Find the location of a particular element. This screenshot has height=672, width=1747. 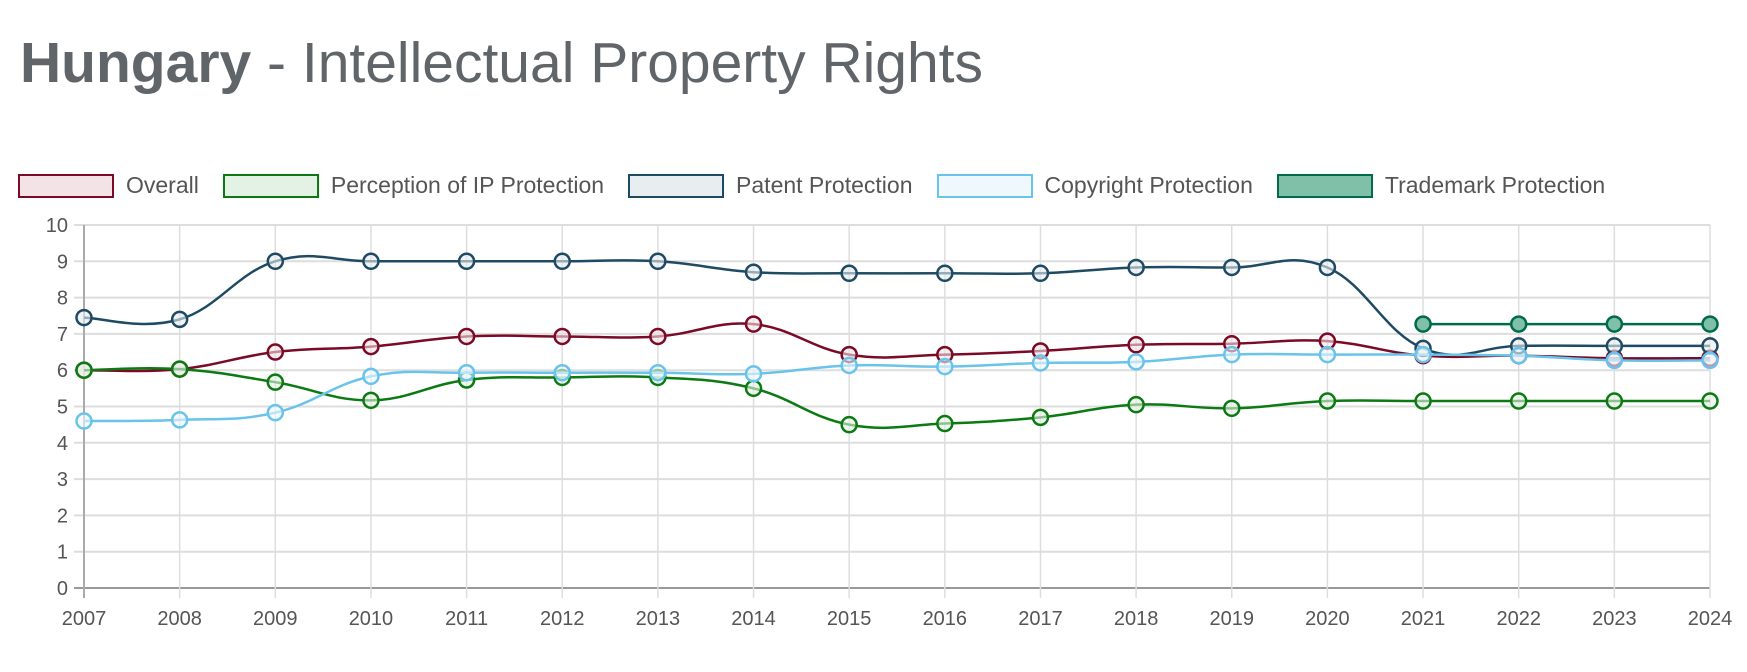

y-tick-label: 0 is located at coordinates (62, 589).